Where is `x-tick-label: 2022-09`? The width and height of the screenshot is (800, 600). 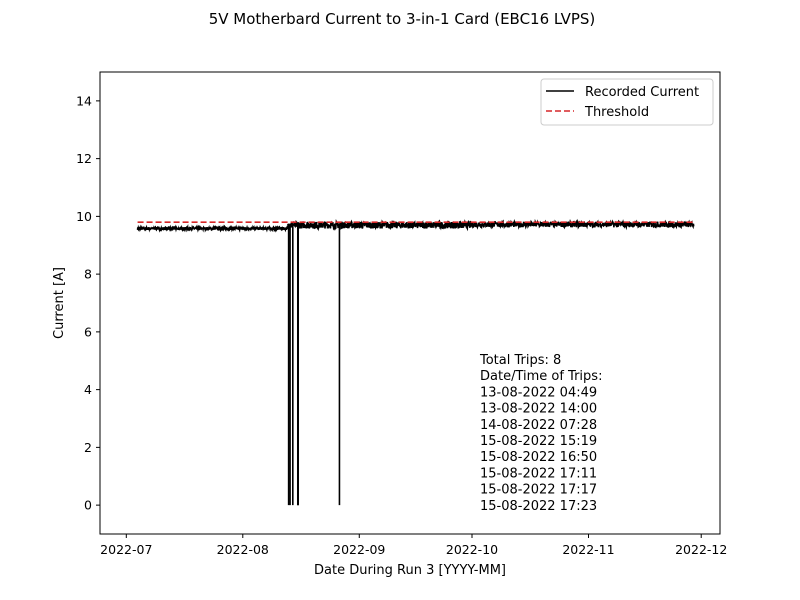
x-tick-label: 2022-09 is located at coordinates (359, 549).